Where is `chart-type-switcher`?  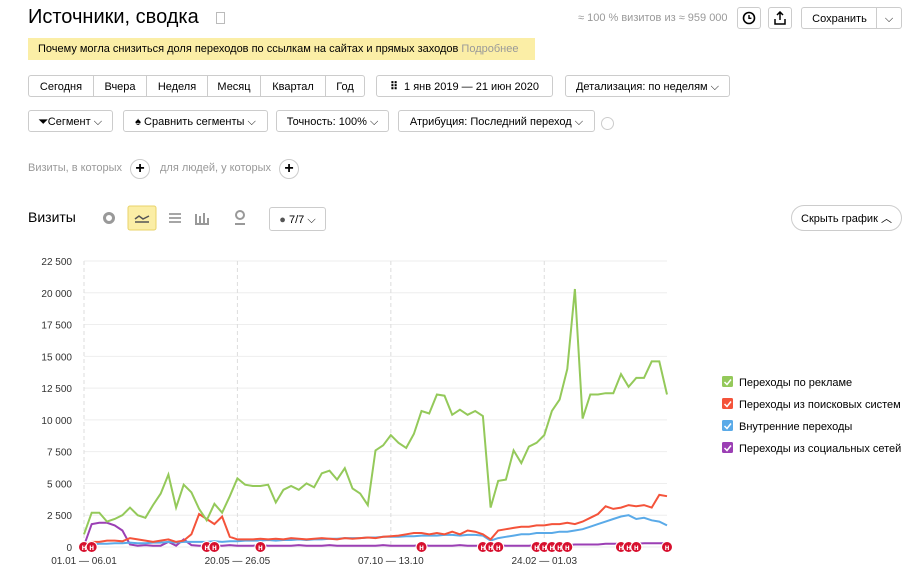 chart-type-switcher is located at coordinates (180, 218).